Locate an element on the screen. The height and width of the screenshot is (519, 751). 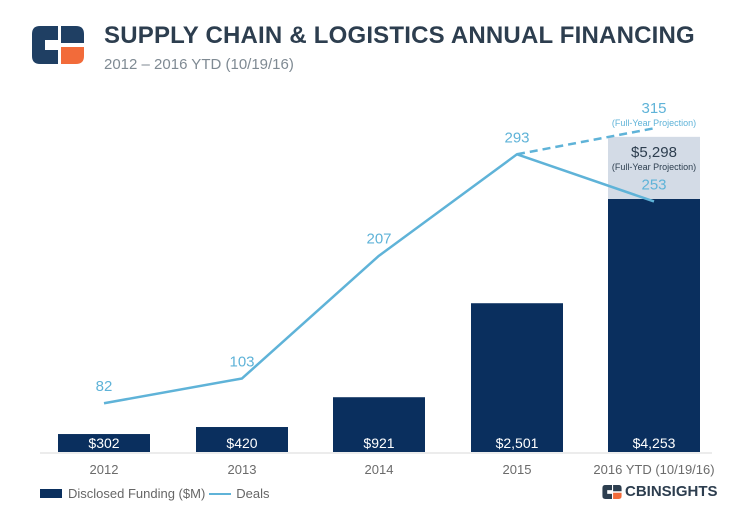
x-tick-label: 2015 is located at coordinates (517, 469).